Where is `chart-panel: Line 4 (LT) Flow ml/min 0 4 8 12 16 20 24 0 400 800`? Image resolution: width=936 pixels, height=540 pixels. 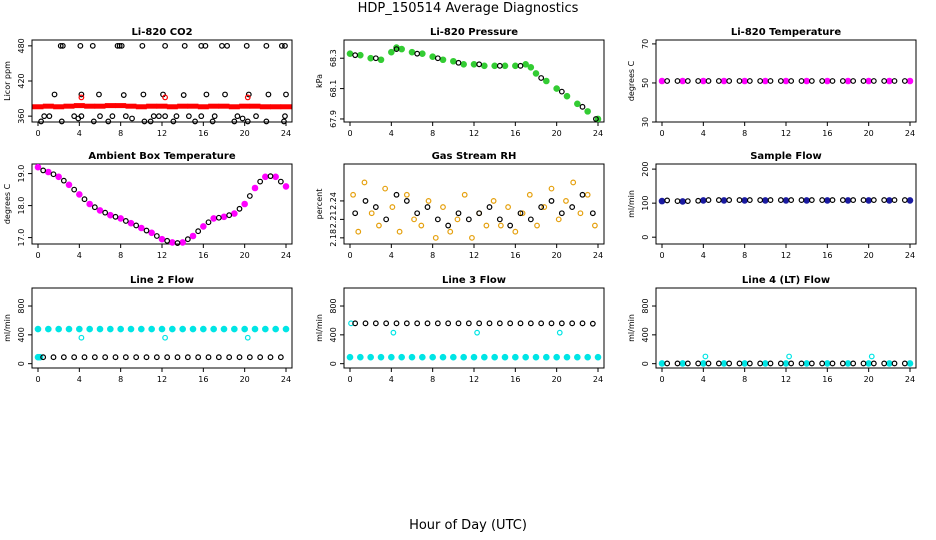 chart-panel: Line 4 (LT) Flow ml/min 0 4 8 12 16 20 24 0 400 800 is located at coordinates (772, 329).